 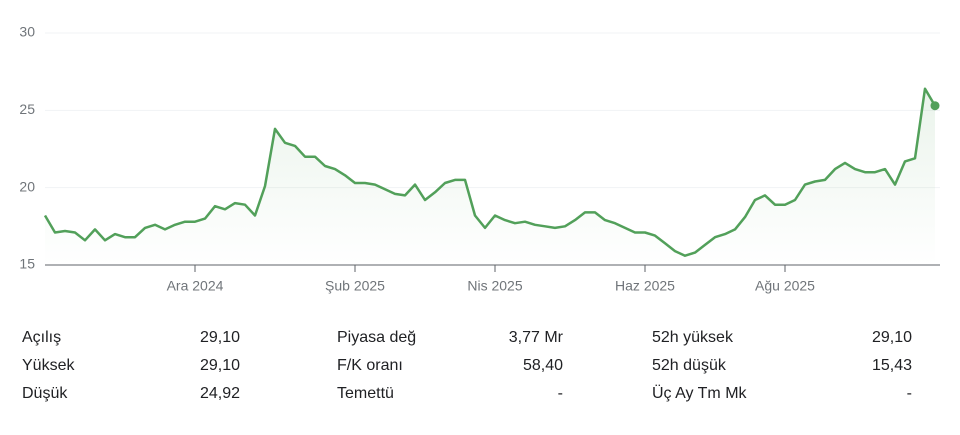 I want to click on stat-value: 24,92, so click(x=220, y=393).